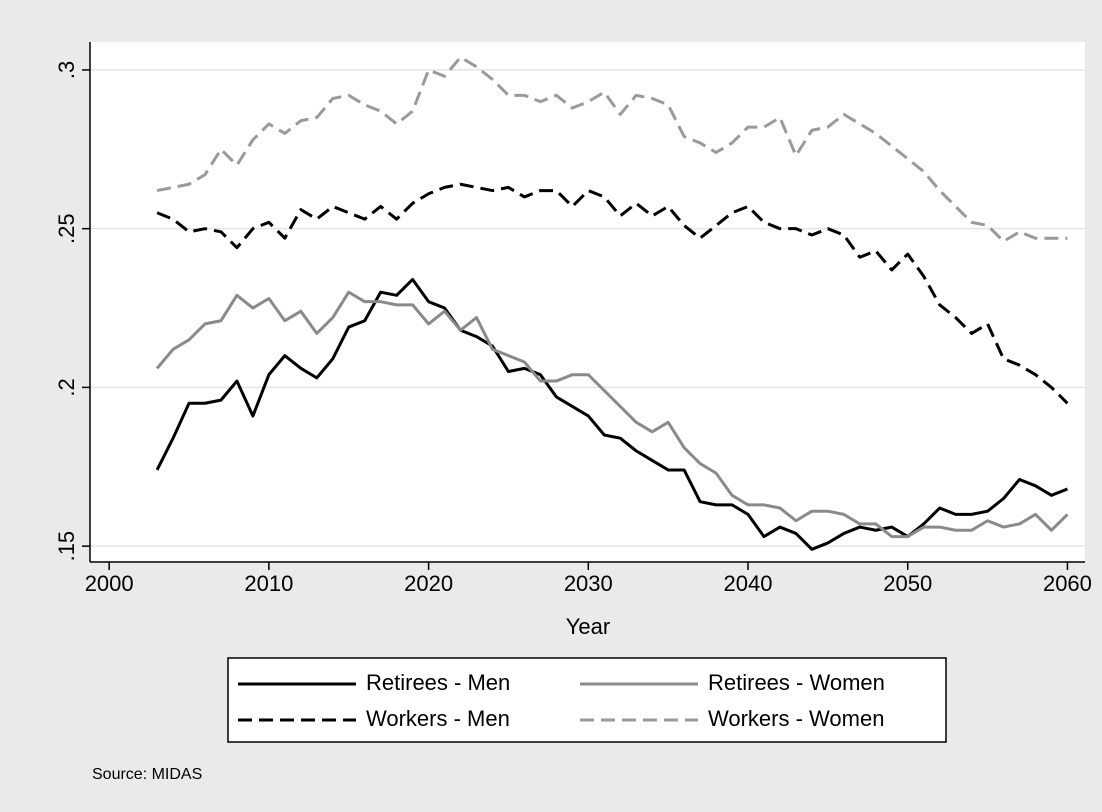 The width and height of the screenshot is (1102, 812). Describe the element at coordinates (428, 583) in the screenshot. I see `x-tick-label: 2020` at that location.